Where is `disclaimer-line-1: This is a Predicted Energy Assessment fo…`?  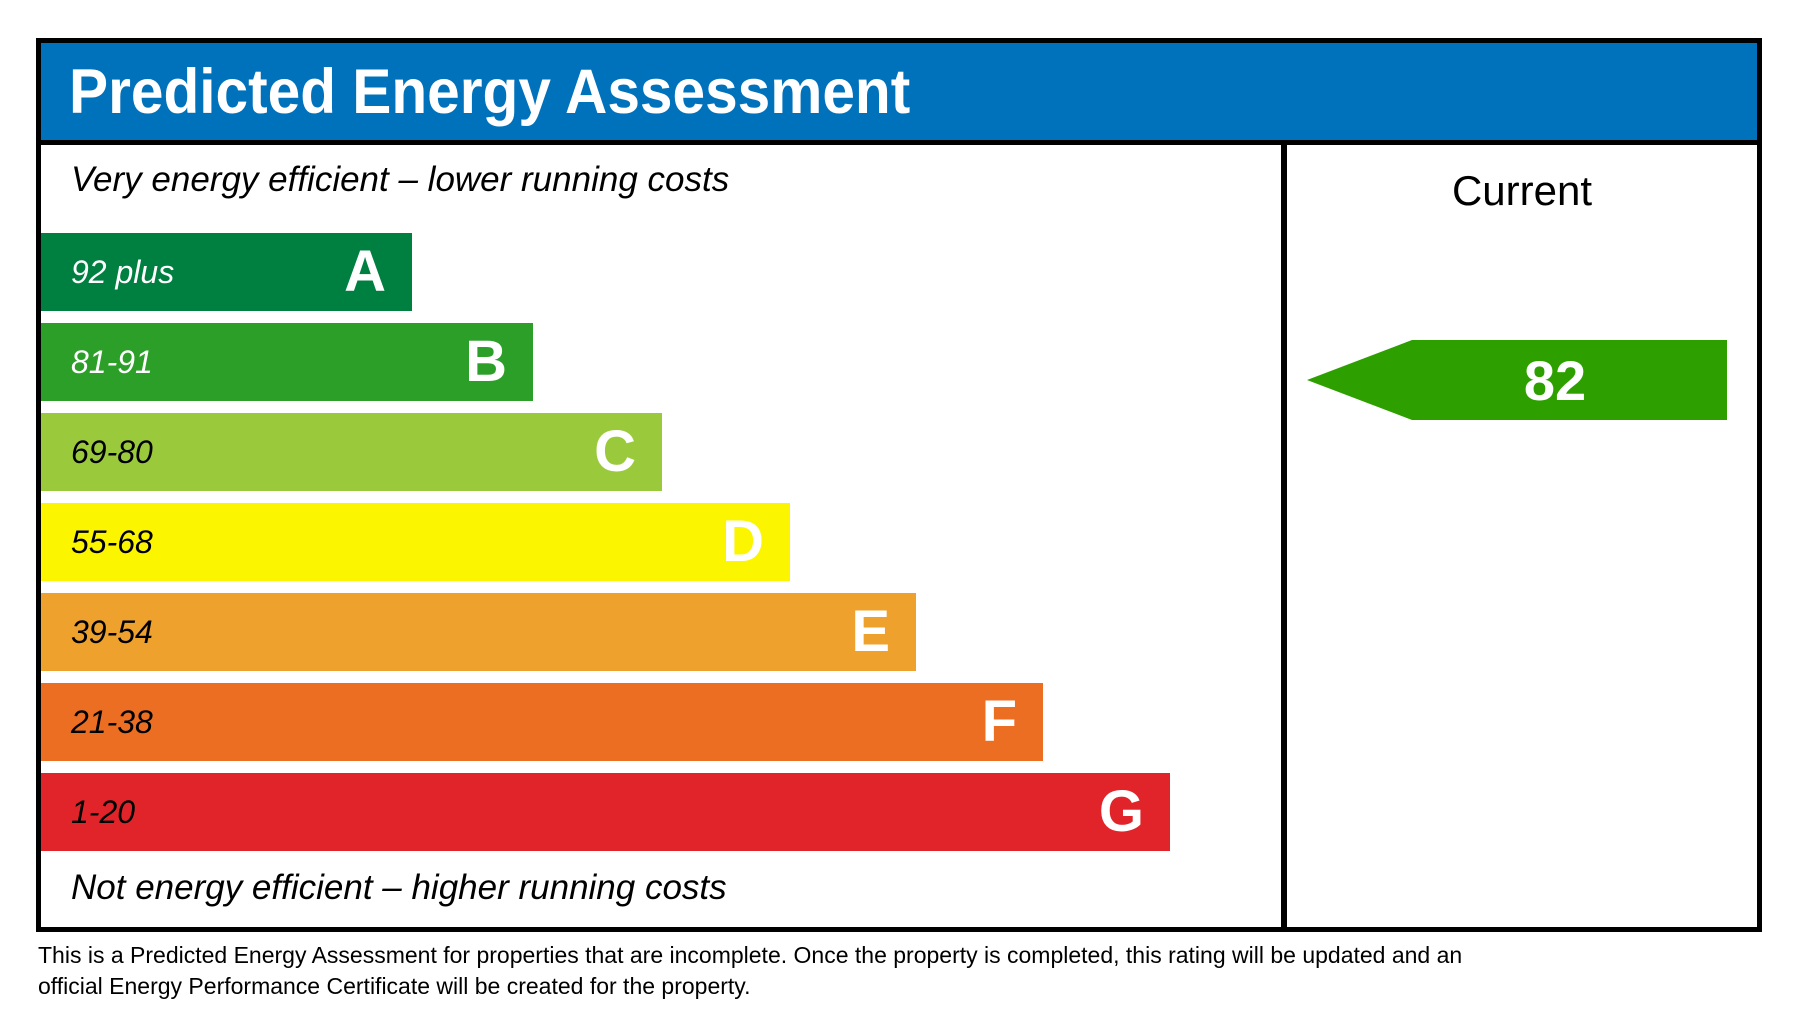
disclaimer-line-1: This is a Predicted Energy Assessment fo… is located at coordinates (750, 955).